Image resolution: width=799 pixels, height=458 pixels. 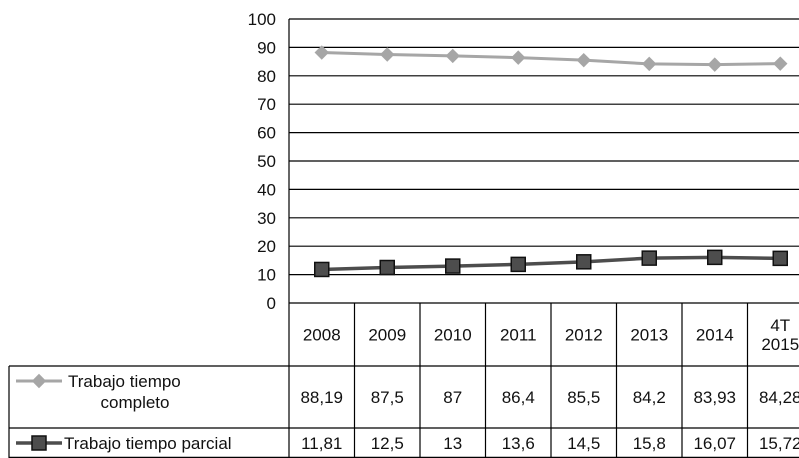 I want to click on y-tick-label: 10, so click(x=266, y=275).